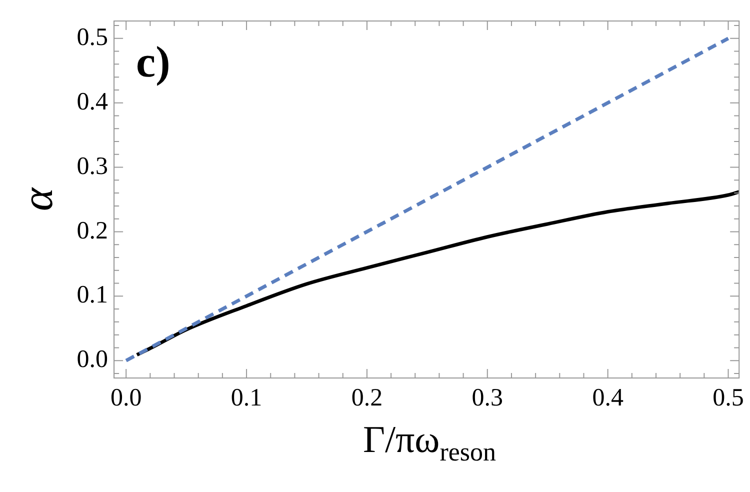  What do you see at coordinates (153, 61) in the screenshot?
I see `annotation: c)` at bounding box center [153, 61].